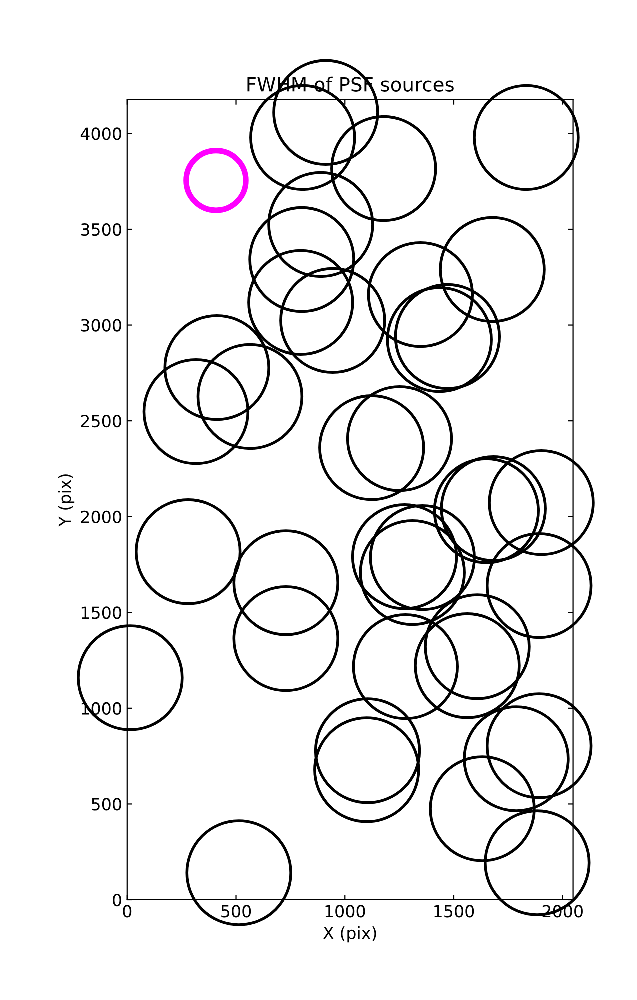  Describe the element at coordinates (237, 911) in the screenshot. I see `x-tick-label: 500` at that location.